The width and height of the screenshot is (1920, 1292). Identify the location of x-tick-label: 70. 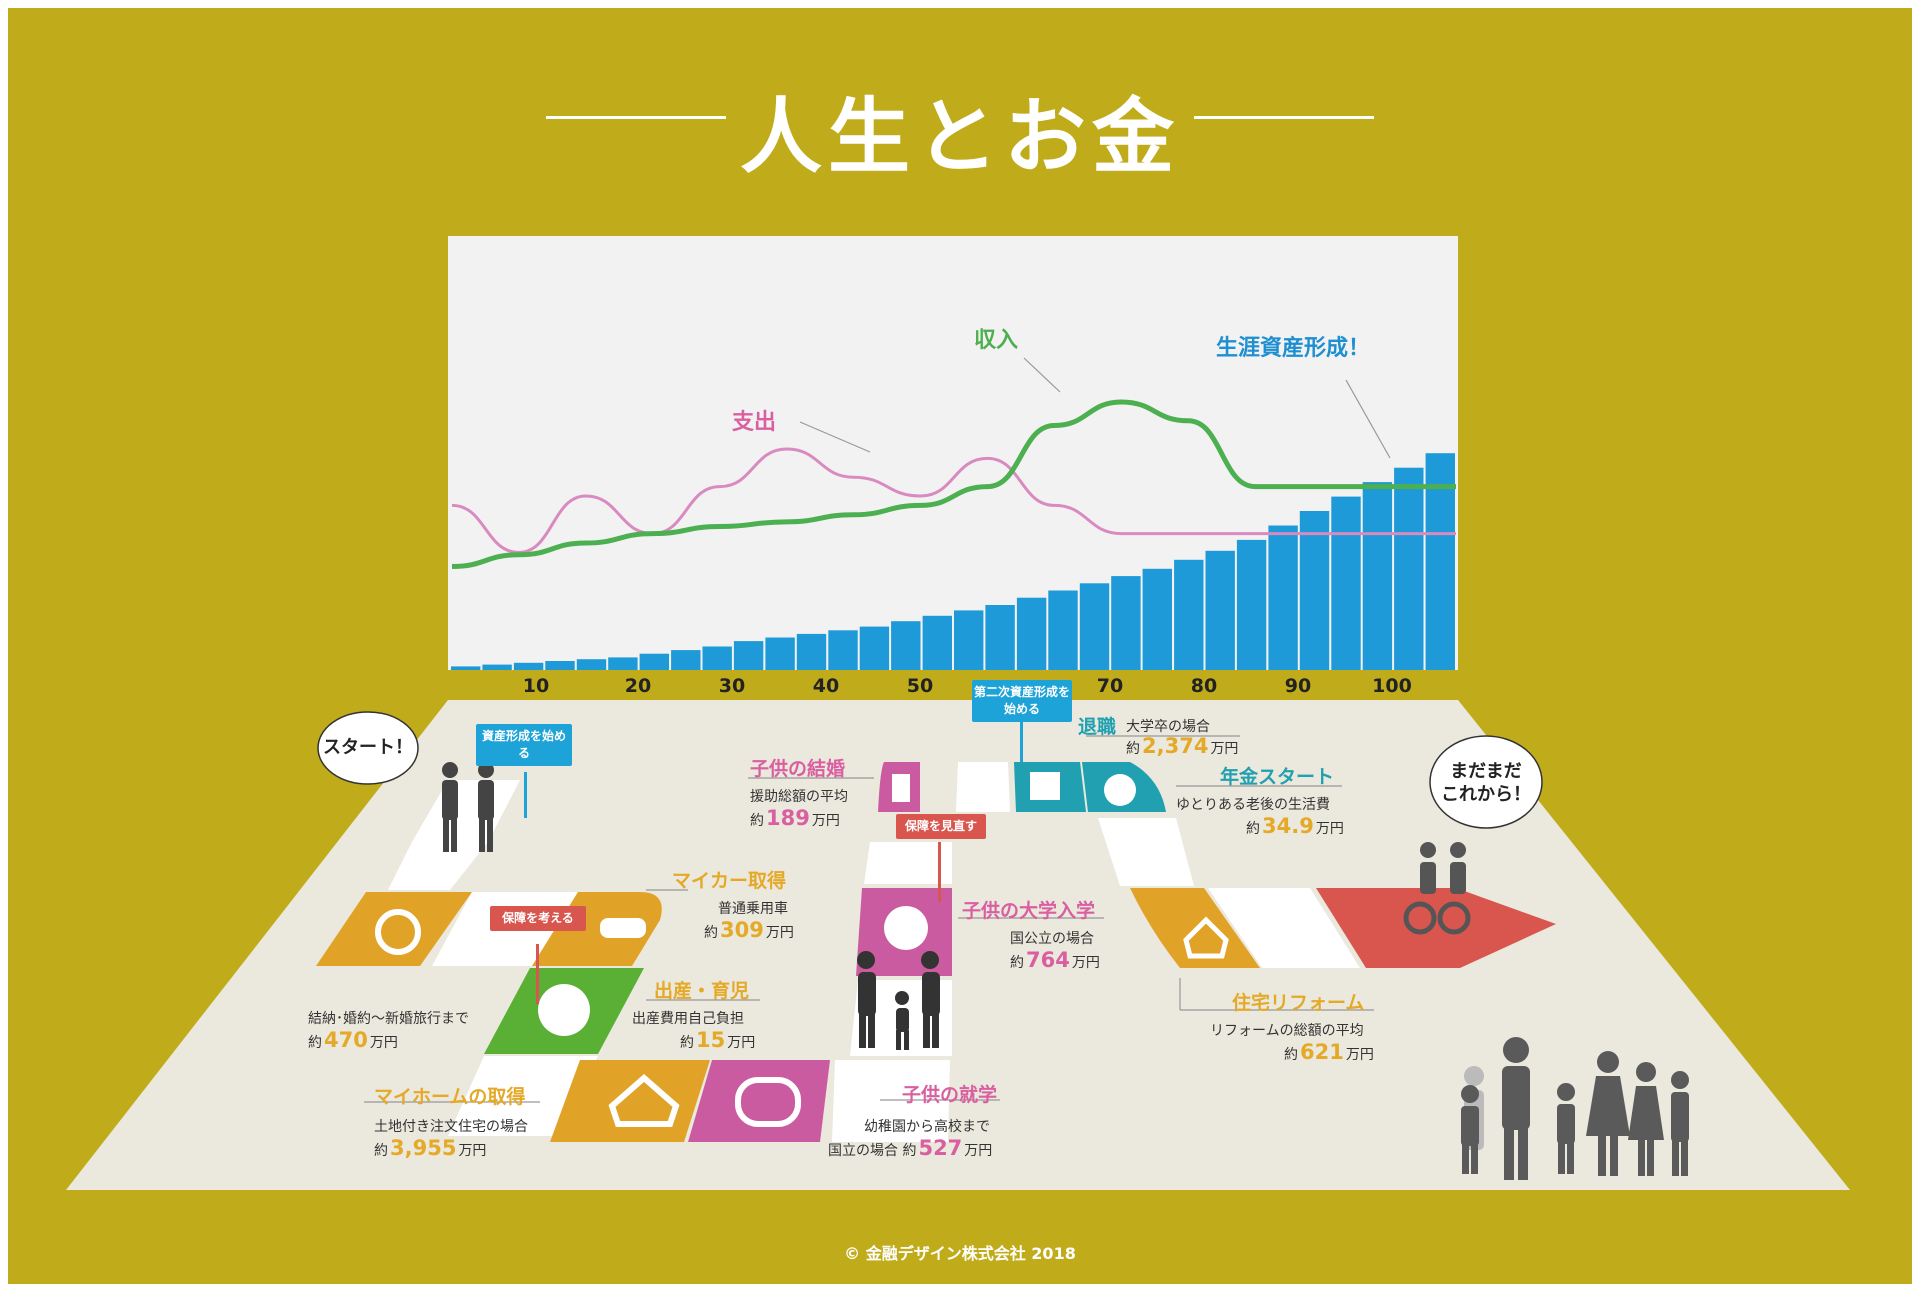
(1110, 686).